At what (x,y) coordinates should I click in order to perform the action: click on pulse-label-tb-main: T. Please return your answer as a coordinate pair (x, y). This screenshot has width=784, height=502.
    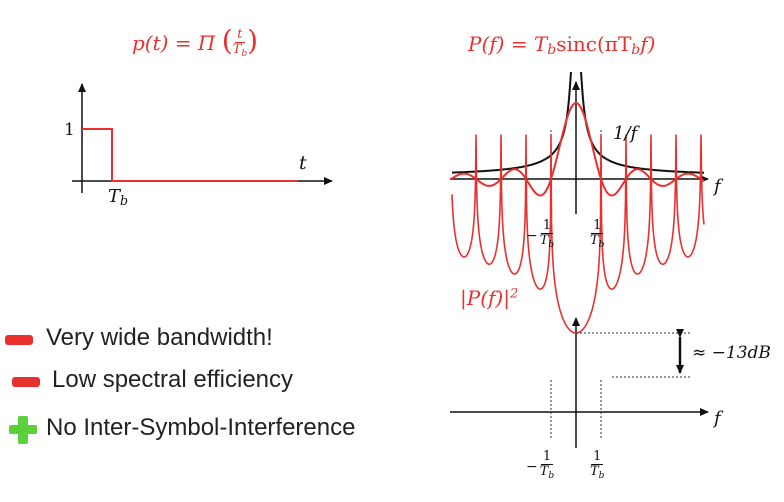
    Looking at the image, I should click on (114, 196).